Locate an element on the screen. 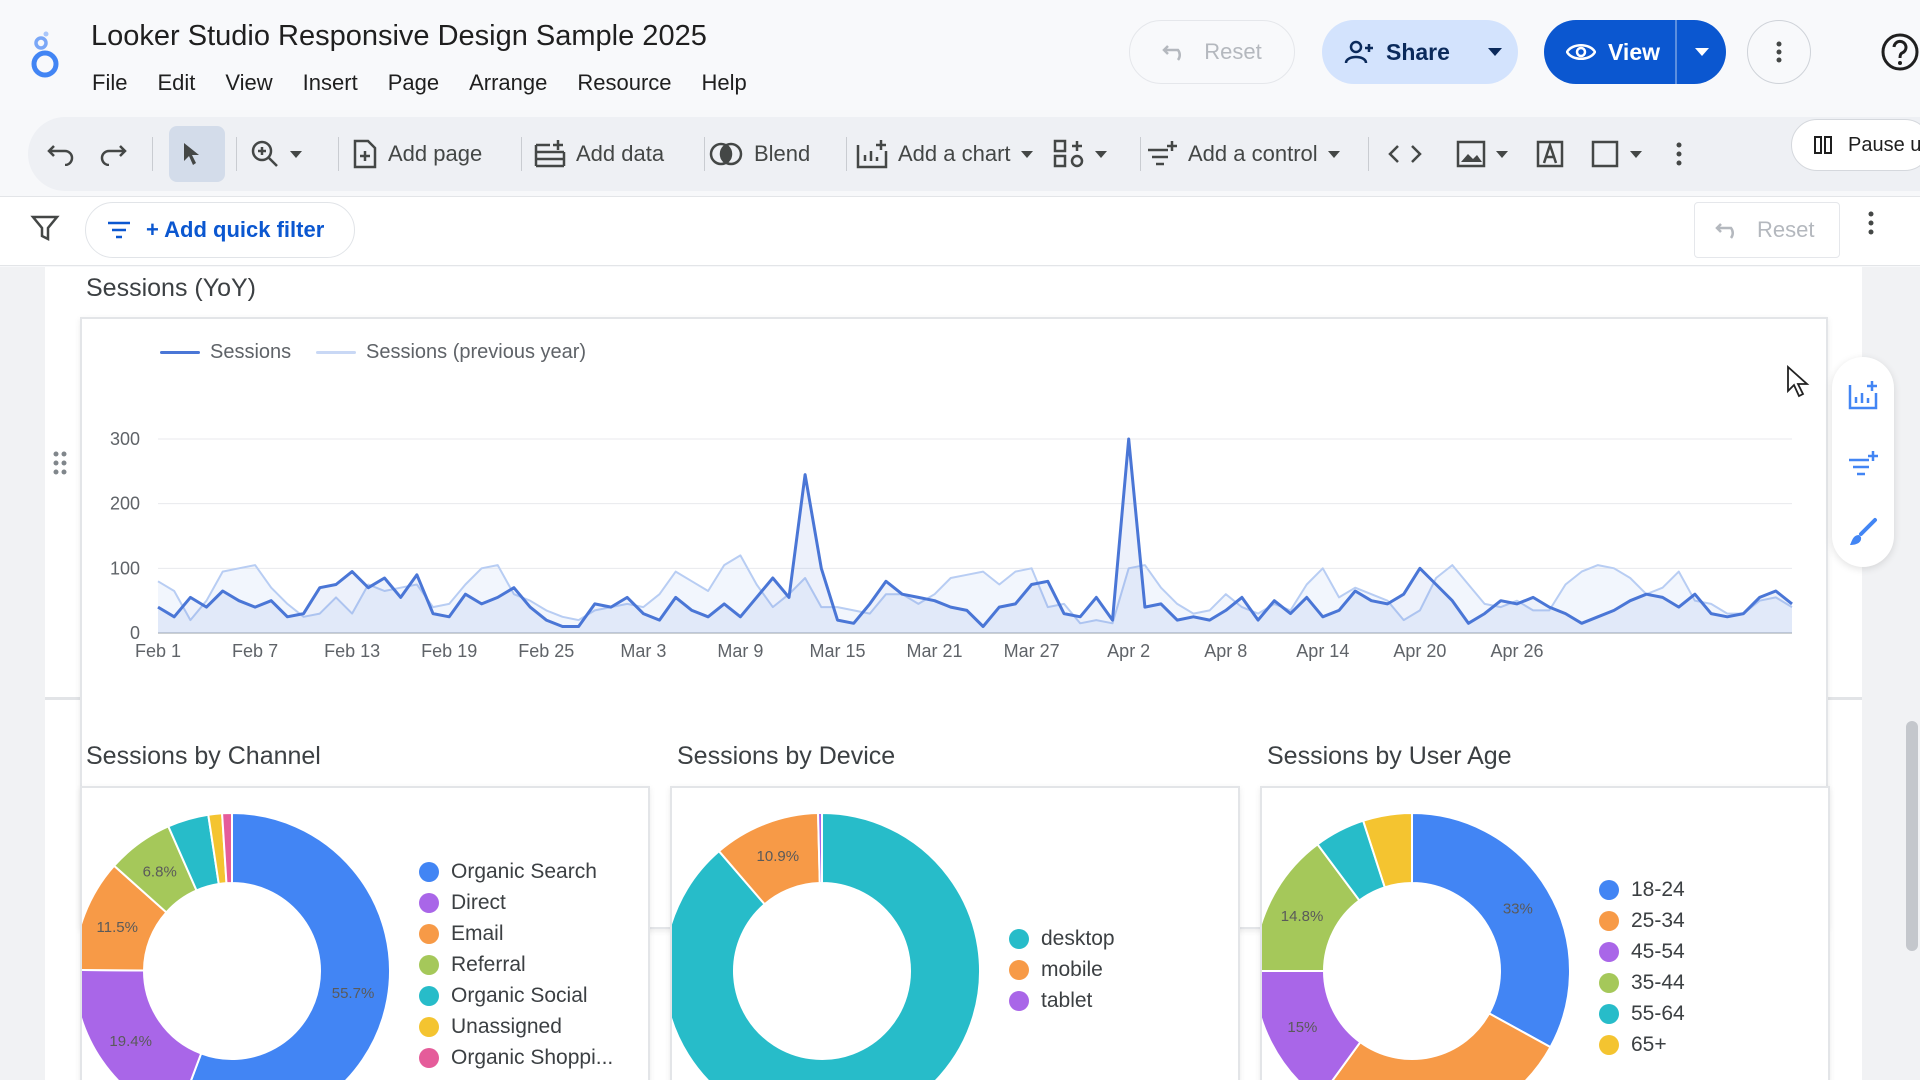  legend-item: Direct is located at coordinates (516, 902).